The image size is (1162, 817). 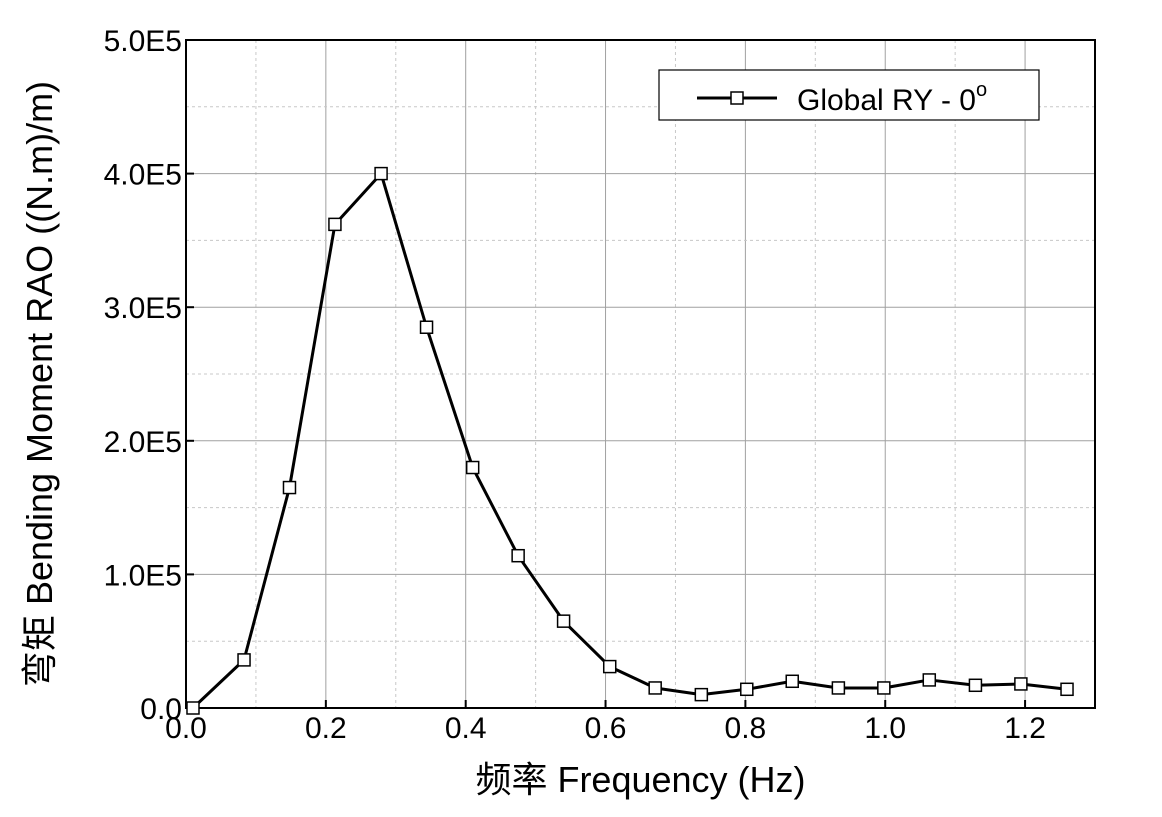 What do you see at coordinates (885, 728) in the screenshot?
I see `x-tick-label: 1.0` at bounding box center [885, 728].